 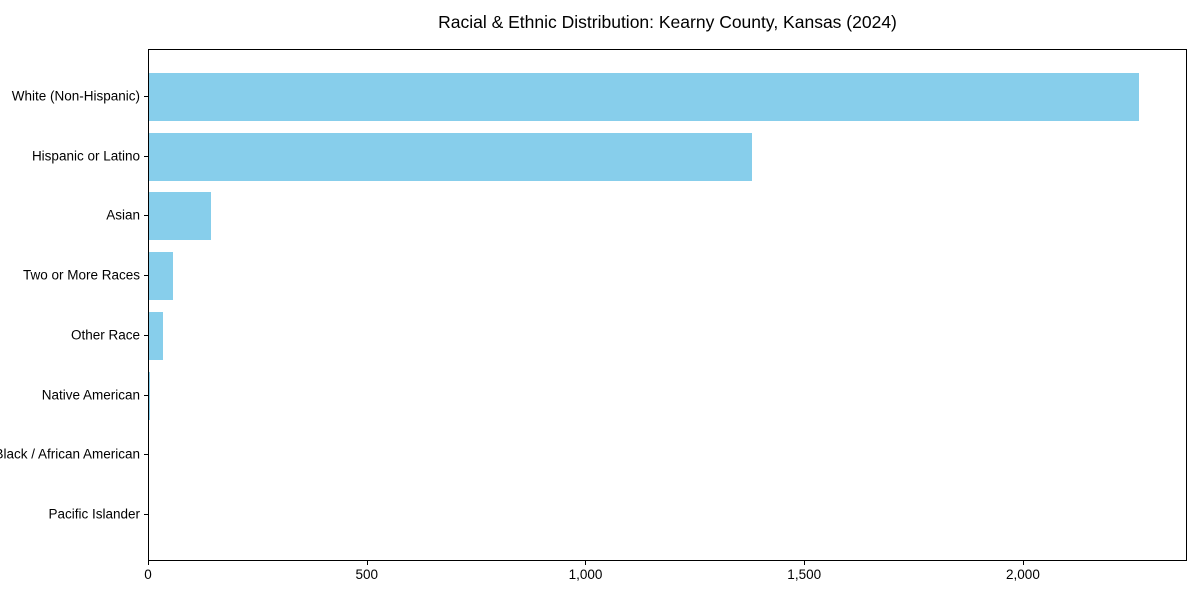 What do you see at coordinates (105, 335) in the screenshot?
I see `y-tick-label: Other Race` at bounding box center [105, 335].